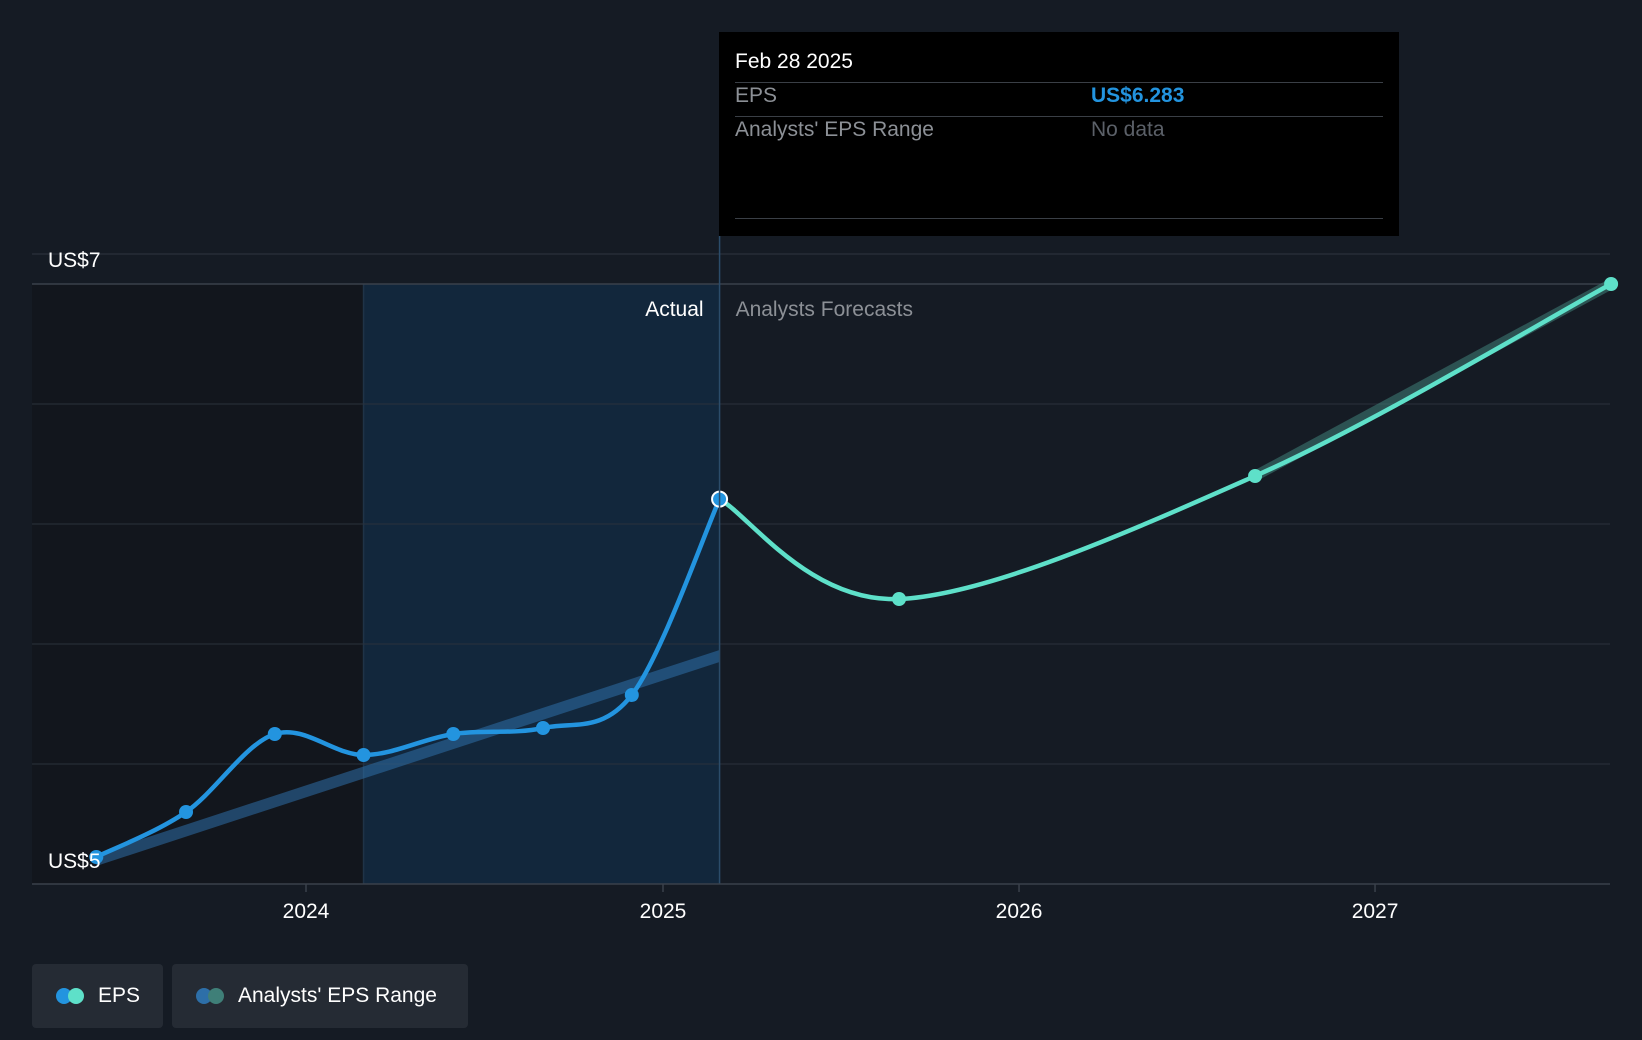 The width and height of the screenshot is (1642, 1040). I want to click on actual-highlight-band, so click(541, 584).